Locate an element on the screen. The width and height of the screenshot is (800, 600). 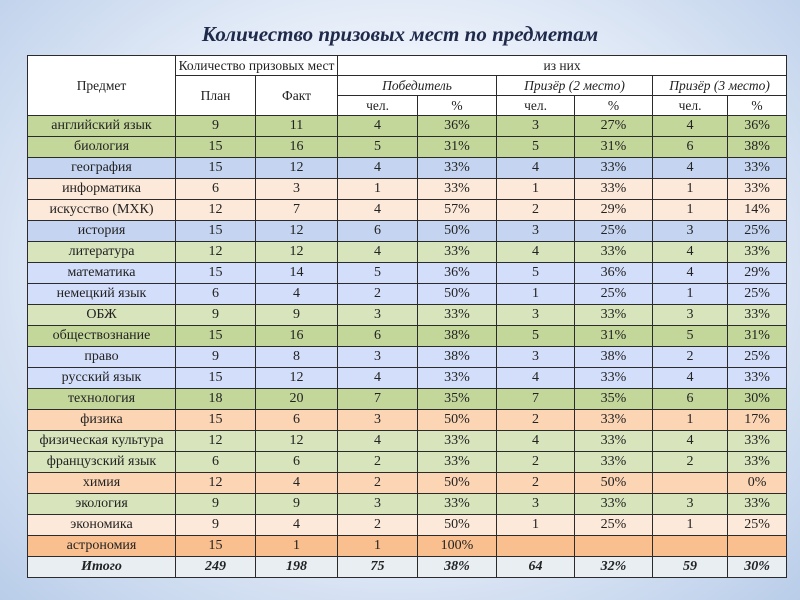
third-count-cell: 3 is located at coordinates (690, 231).